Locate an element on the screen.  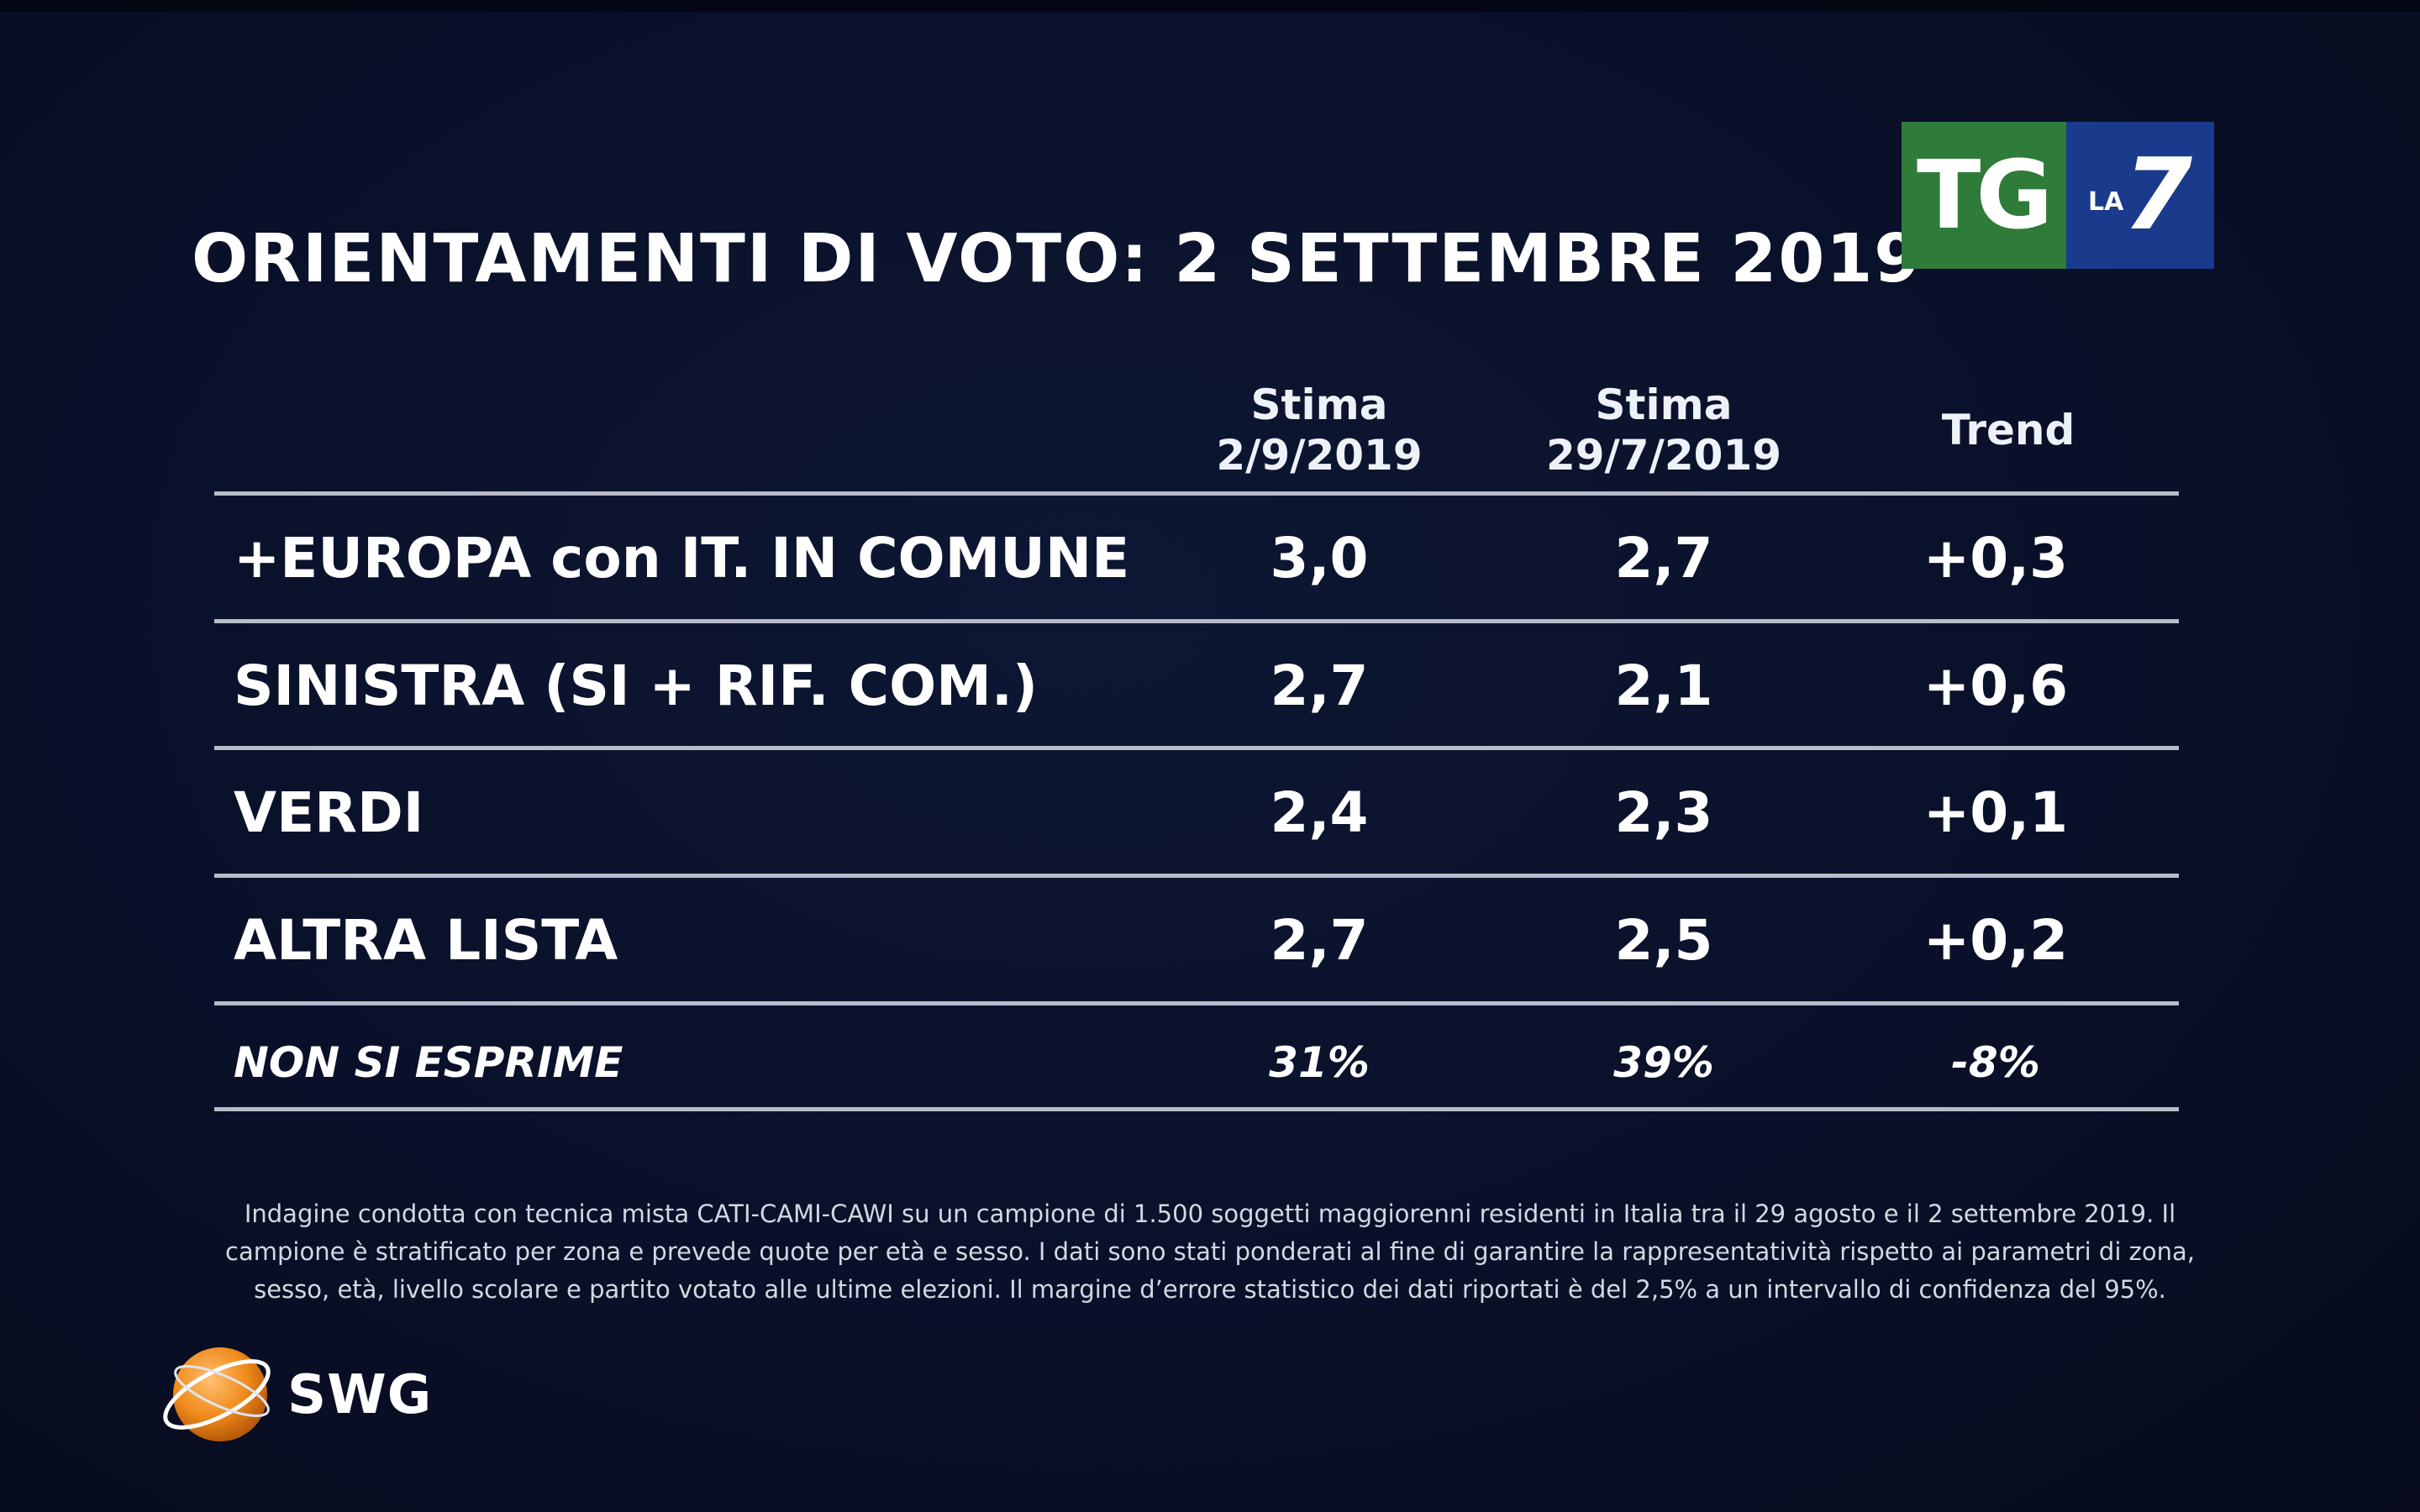
header-previous-estimate: Stima 29/7/2019 is located at coordinates (1664, 430).